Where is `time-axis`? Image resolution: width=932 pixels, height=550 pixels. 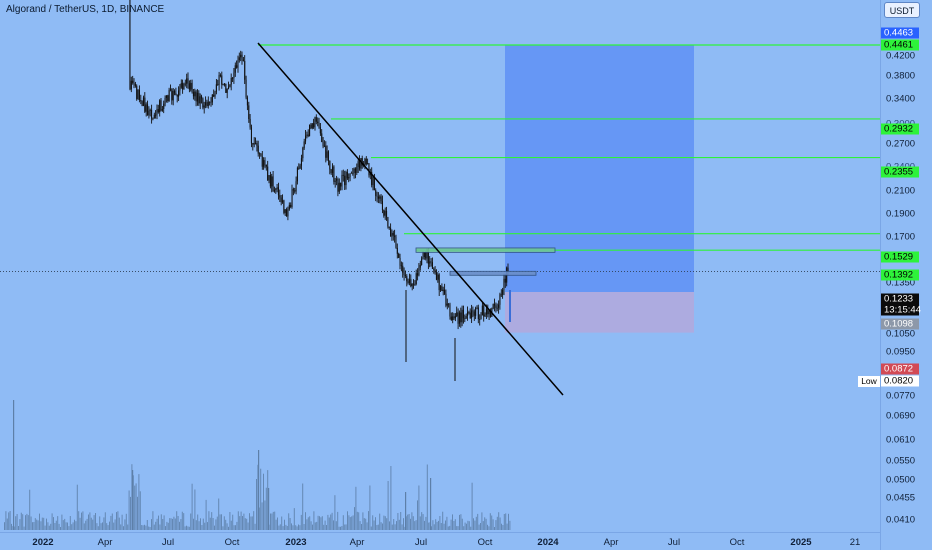 time-axis is located at coordinates (440, 541).